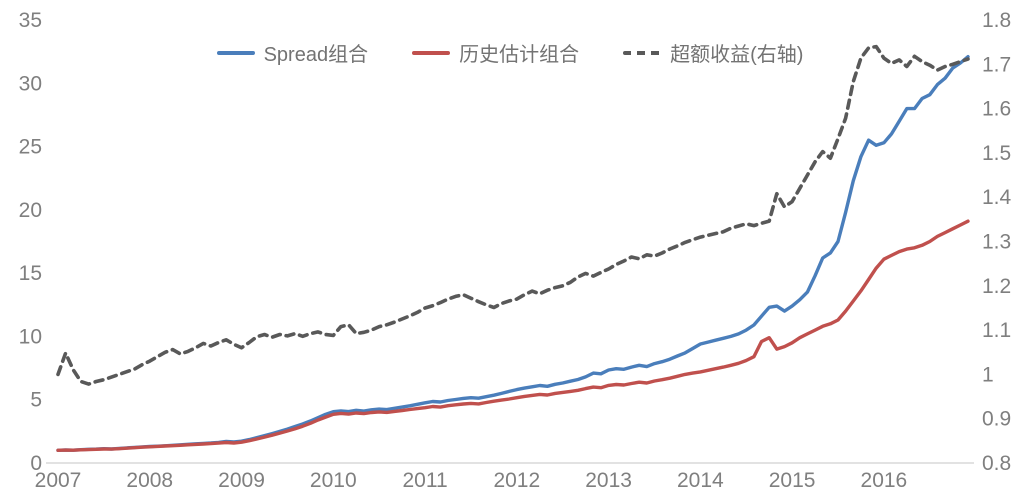 This screenshot has width=1020, height=498. I want to click on right-axis-tick-label: 1.4, so click(997, 197).